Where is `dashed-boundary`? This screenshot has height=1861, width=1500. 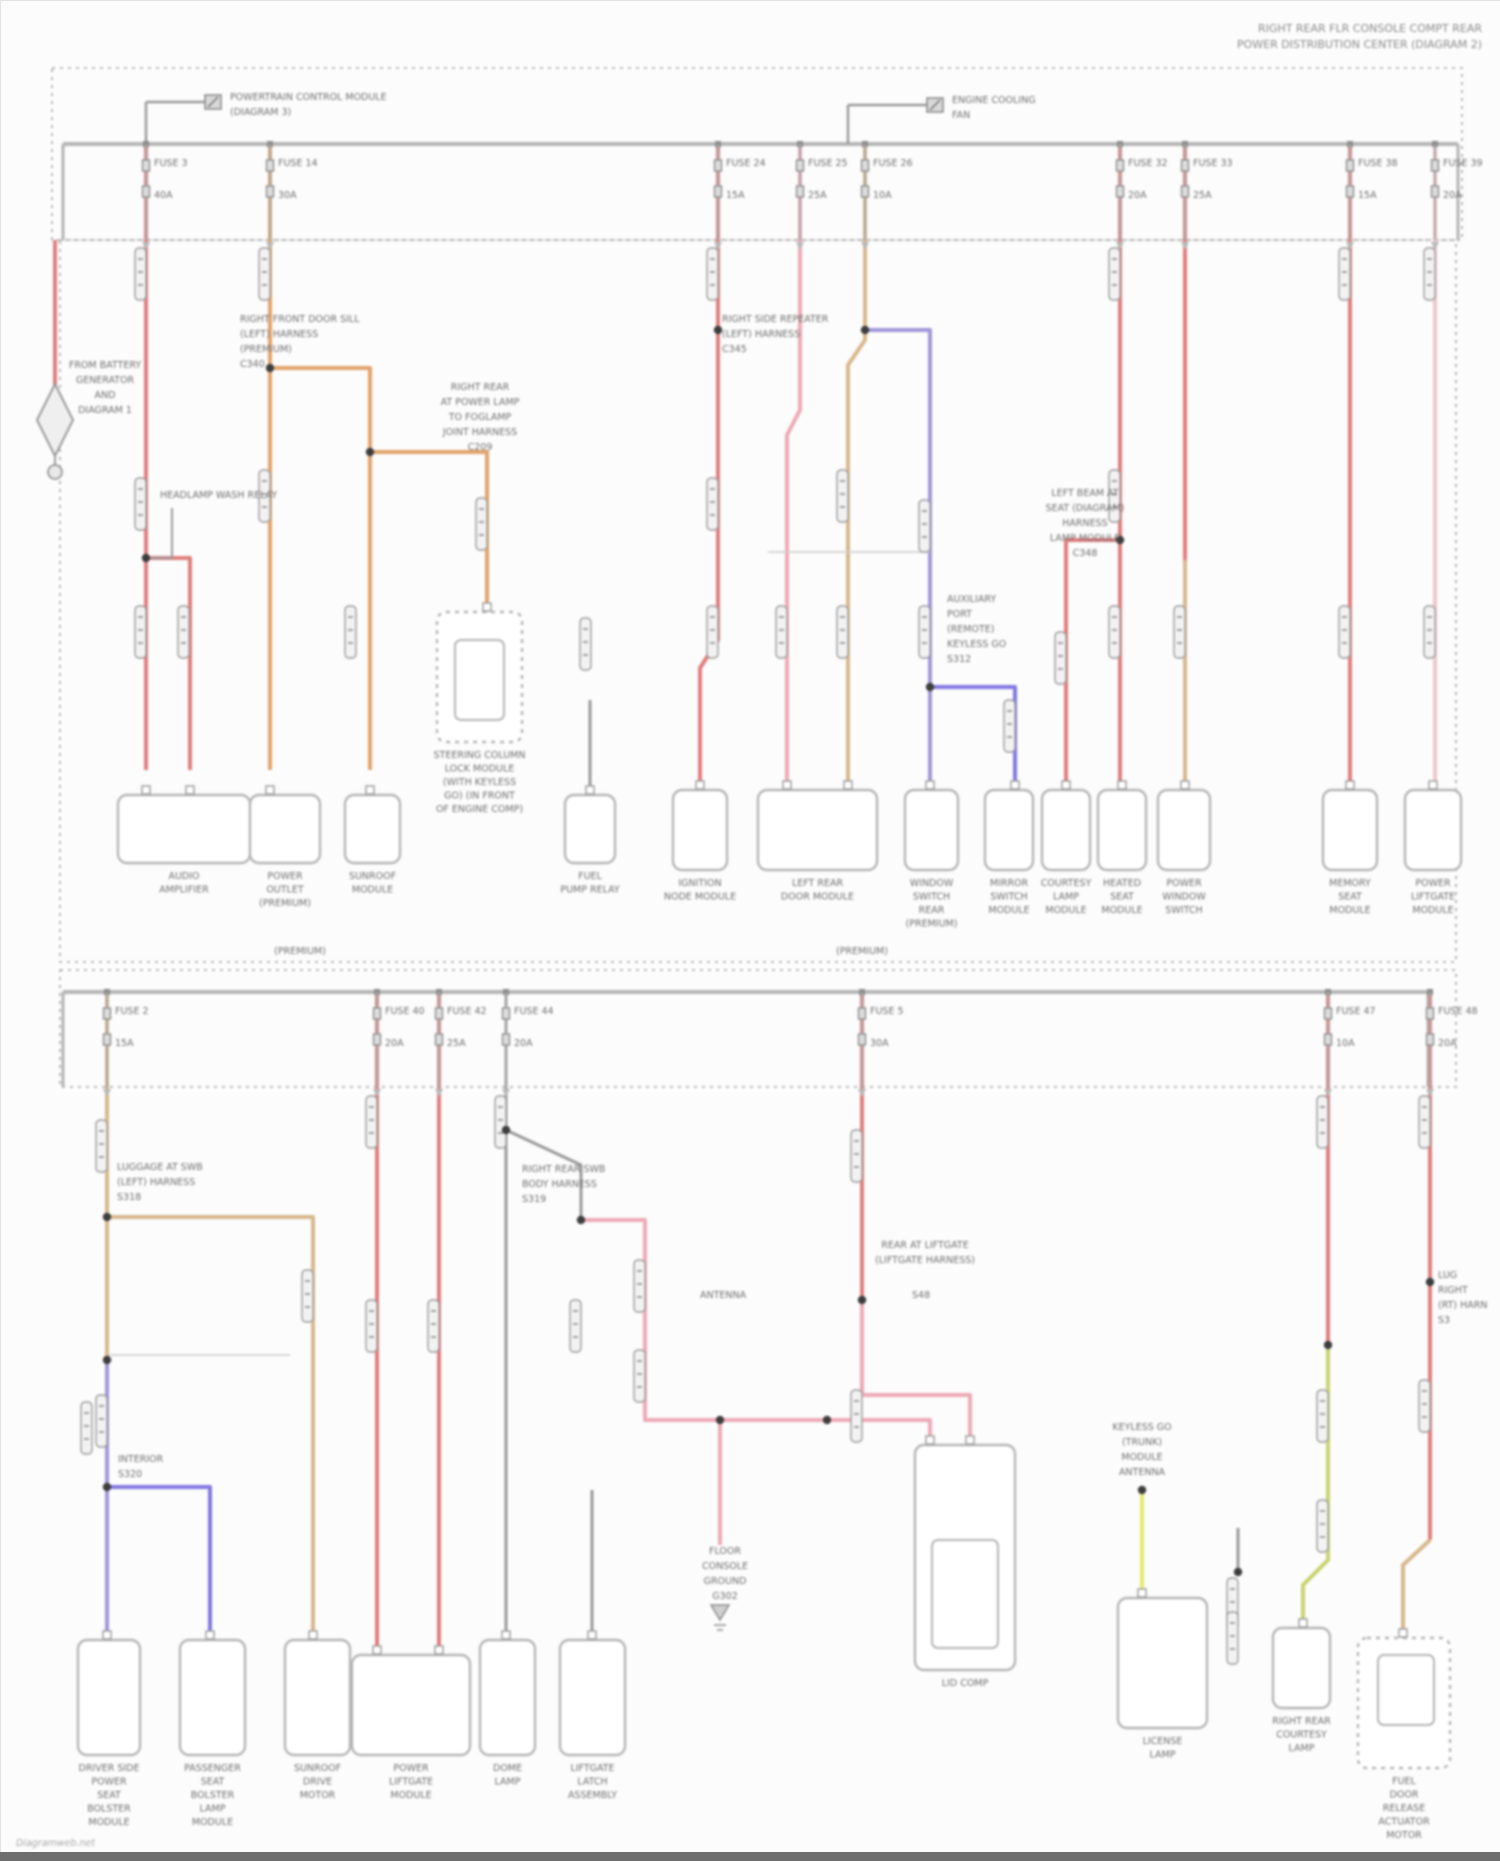 dashed-boundary is located at coordinates (757, 154).